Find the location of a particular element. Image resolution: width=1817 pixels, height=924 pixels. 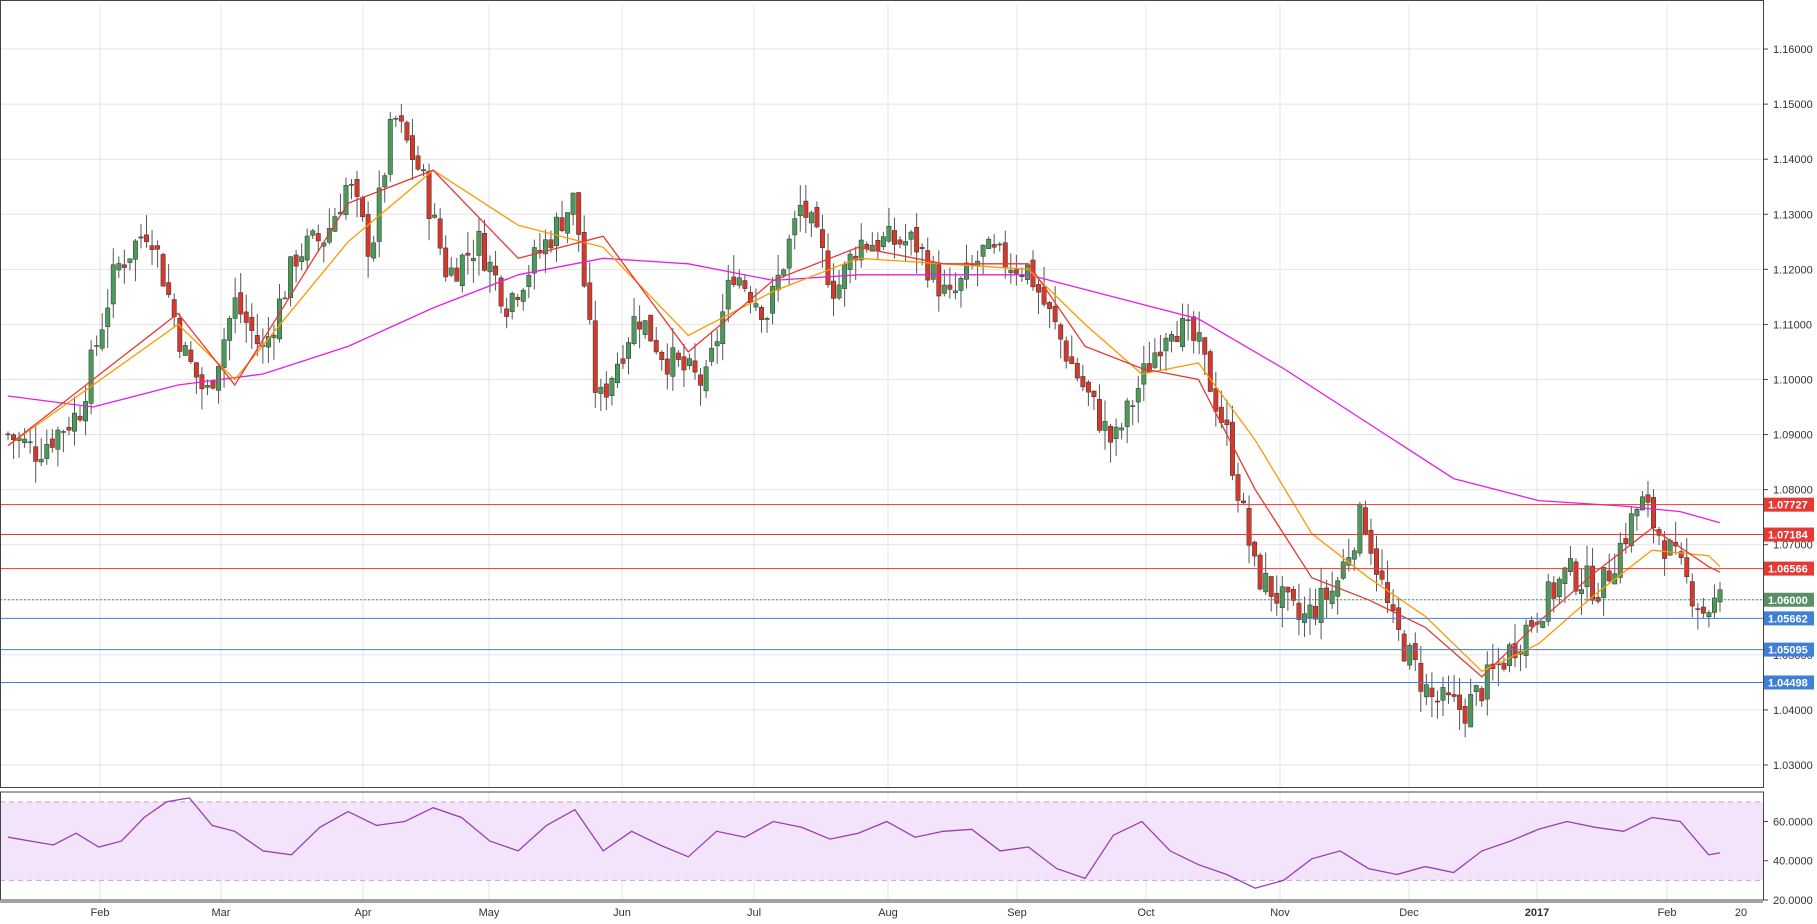

x-tick-label: Oct is located at coordinates (1145, 913).